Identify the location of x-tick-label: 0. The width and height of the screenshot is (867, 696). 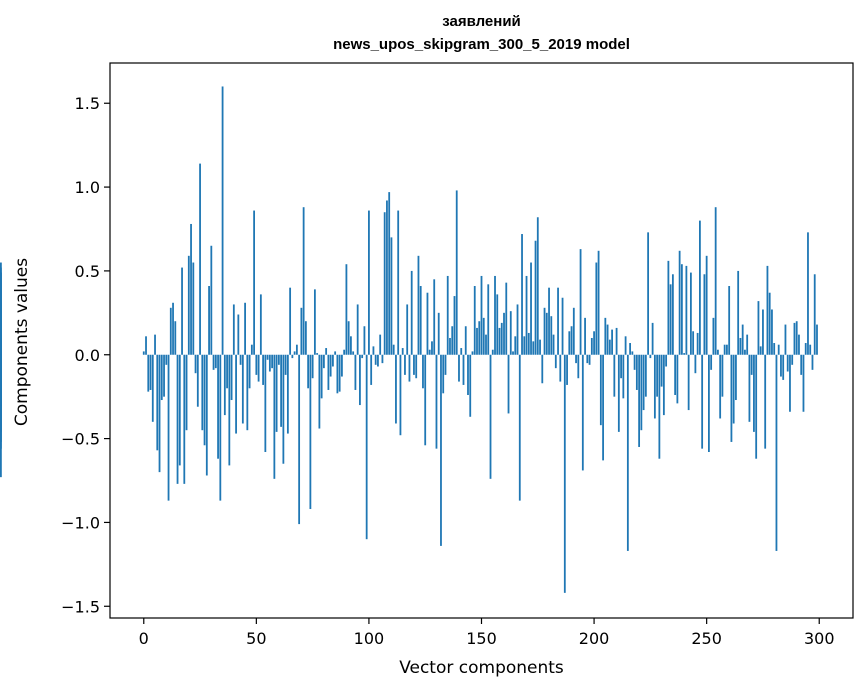
(144, 638).